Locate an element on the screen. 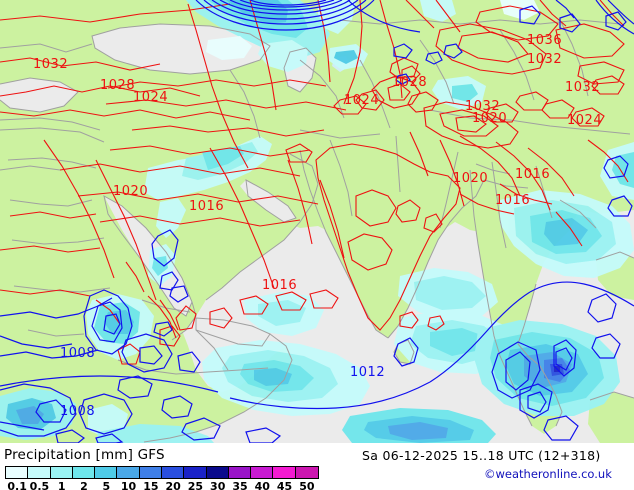  colorbar-tick-labels: 0.1 0.5 1 2 5 10 15 20 25 30 35 40 45 50 is located at coordinates (175, 485).